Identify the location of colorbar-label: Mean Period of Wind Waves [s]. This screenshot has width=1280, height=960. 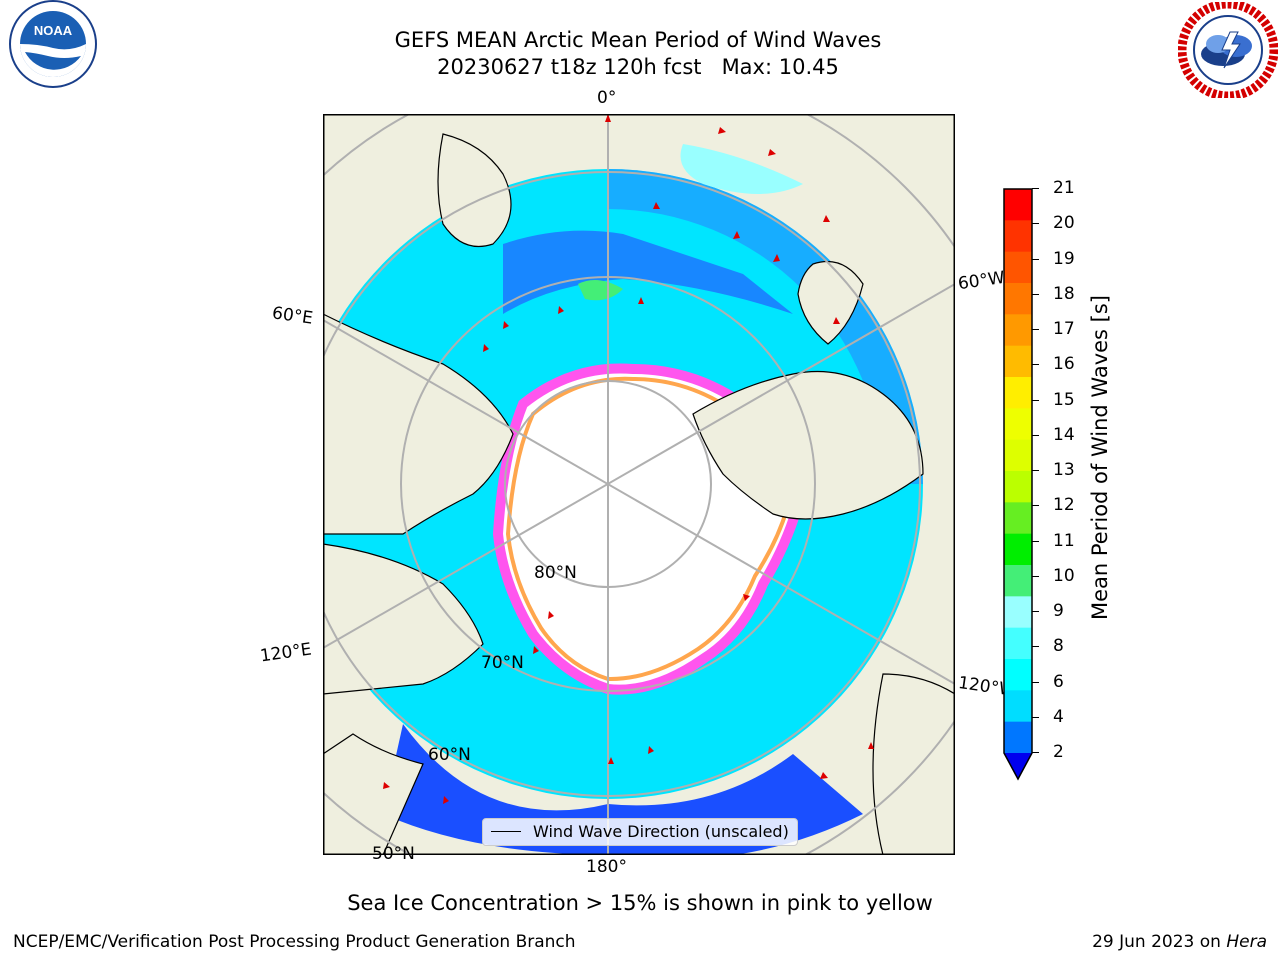
(1100, 457).